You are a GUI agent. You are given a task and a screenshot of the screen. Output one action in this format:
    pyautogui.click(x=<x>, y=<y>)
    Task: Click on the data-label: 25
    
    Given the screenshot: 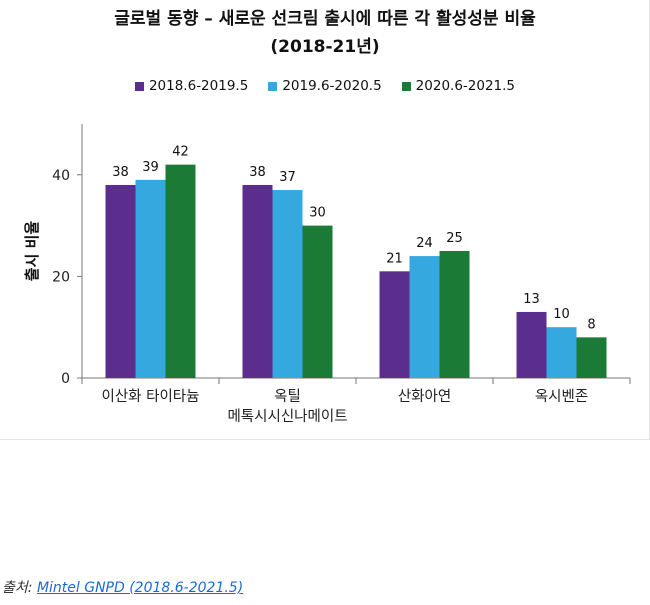 What is the action you would take?
    pyautogui.click(x=454, y=238)
    